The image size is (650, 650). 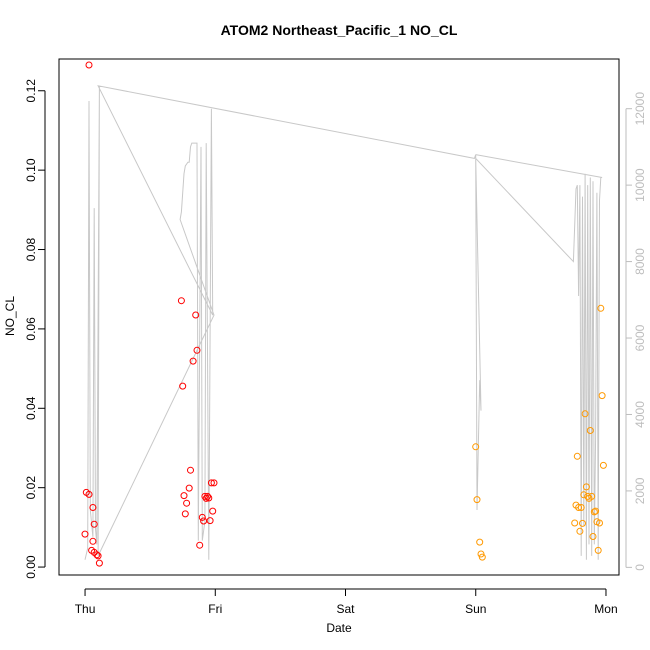 What do you see at coordinates (31, 567) in the screenshot?
I see `y-tick-label-0.00: 0.00` at bounding box center [31, 567].